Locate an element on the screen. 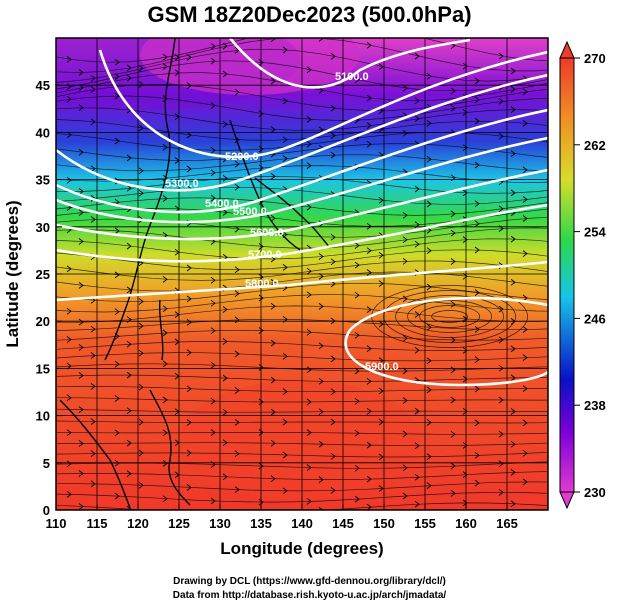 The height and width of the screenshot is (605, 619). x-tick-label: 110 is located at coordinates (56, 523).